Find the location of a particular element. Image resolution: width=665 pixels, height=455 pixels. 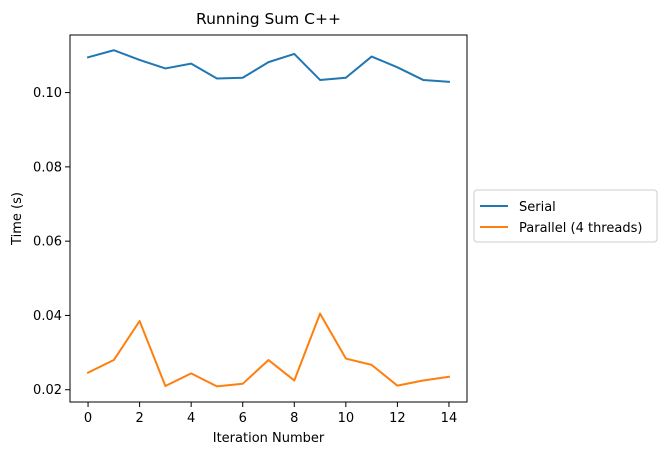

y-axis-ticks: 0.02 0.04 0.06 0.08 0.10 is located at coordinates (51, 242).